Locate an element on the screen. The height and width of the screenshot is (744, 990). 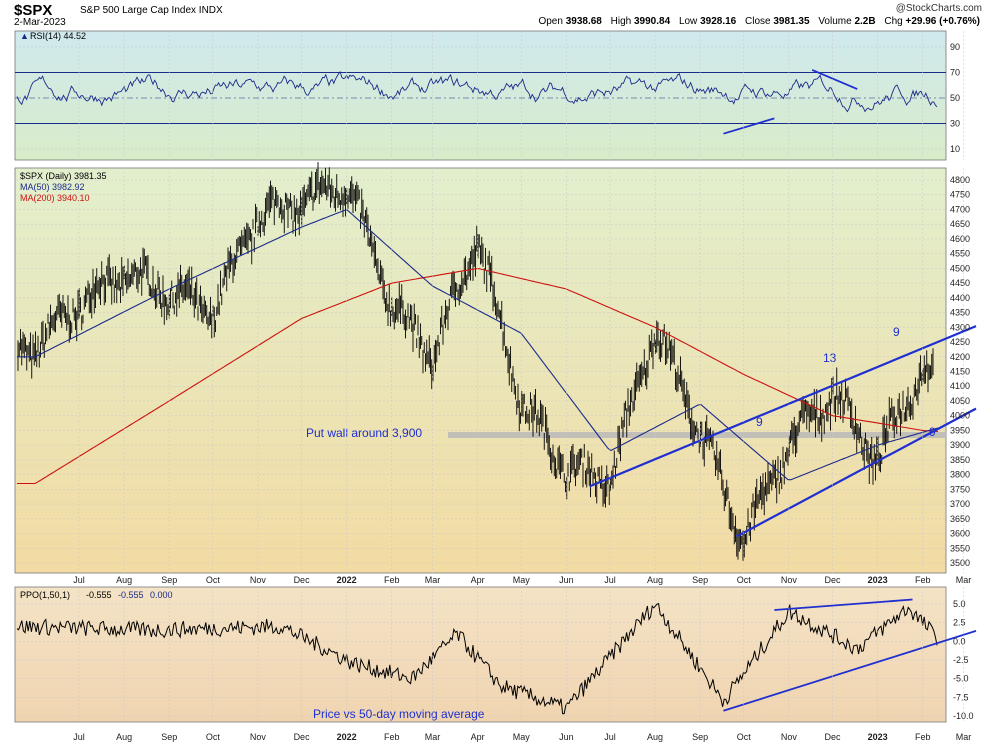
ppo-line is located at coordinates (477, 658).